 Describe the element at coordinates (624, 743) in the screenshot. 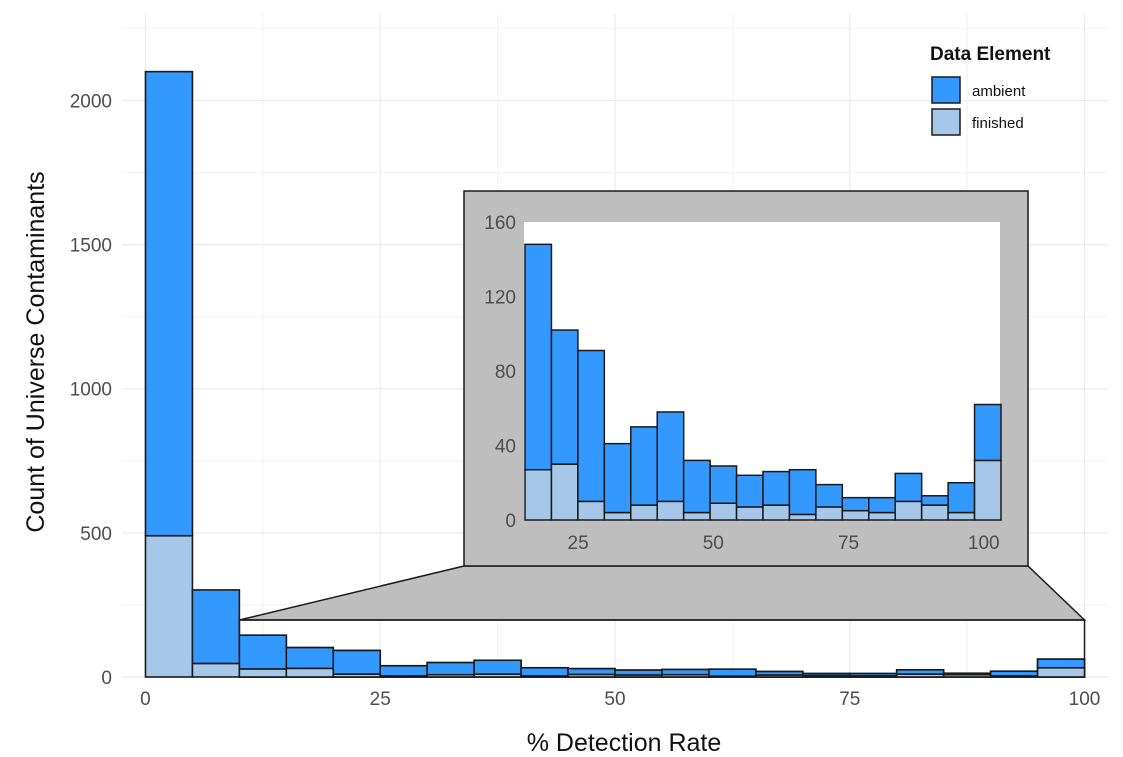

I see `x-axis-title: % Detection Rate` at that location.